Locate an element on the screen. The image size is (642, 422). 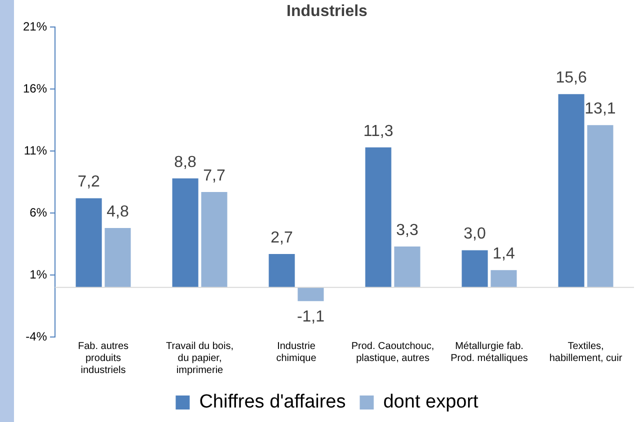
data-label: 2,7 is located at coordinates (282, 237).